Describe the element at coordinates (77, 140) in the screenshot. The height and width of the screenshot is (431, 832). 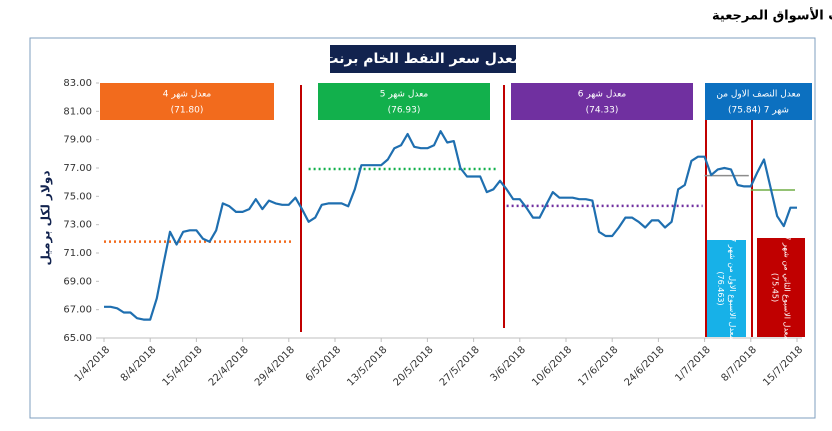
I see `y-tick-label: 79.00` at that location.